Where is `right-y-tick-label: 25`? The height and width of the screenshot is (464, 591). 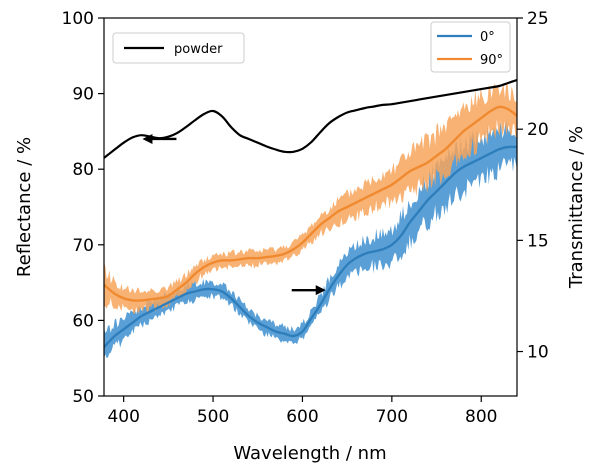 right-y-tick-label: 25 is located at coordinates (538, 19).